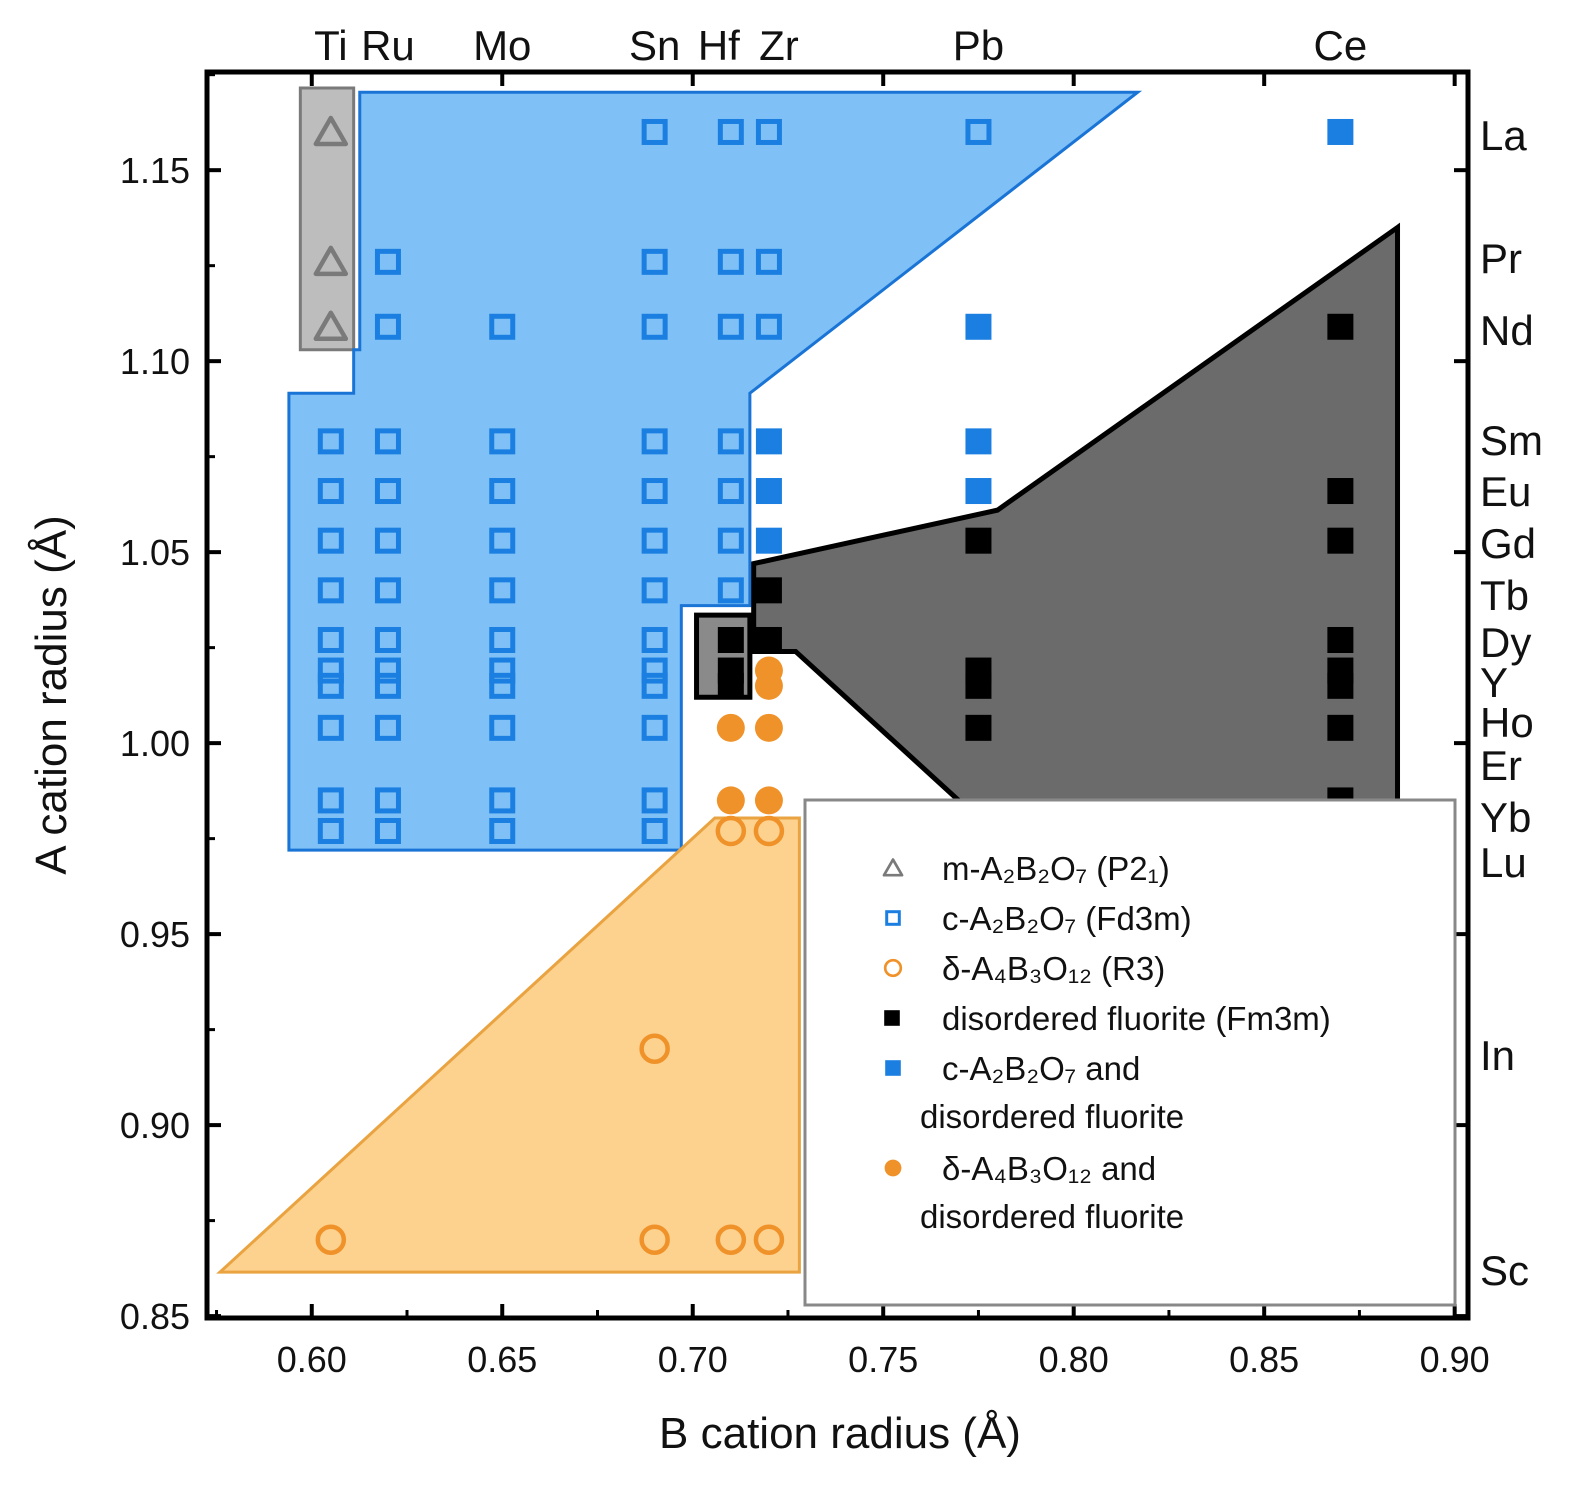 The width and height of the screenshot is (1594, 1496). I want to click on data-point-Pb-La, so click(978, 131).